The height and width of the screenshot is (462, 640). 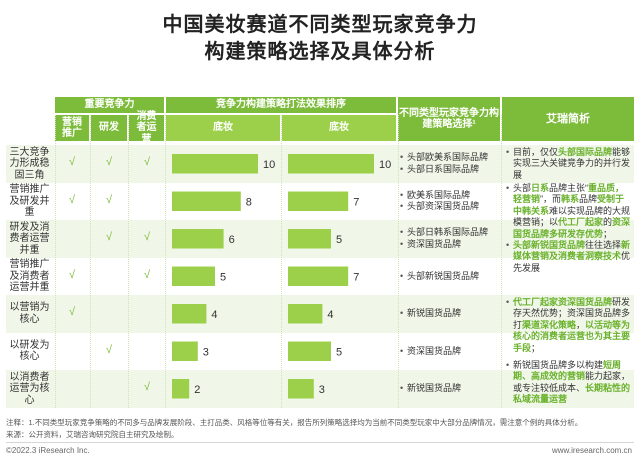 What do you see at coordinates (339, 128) in the screenshot?
I see `header-base-makeup-2: 底妆` at bounding box center [339, 128].